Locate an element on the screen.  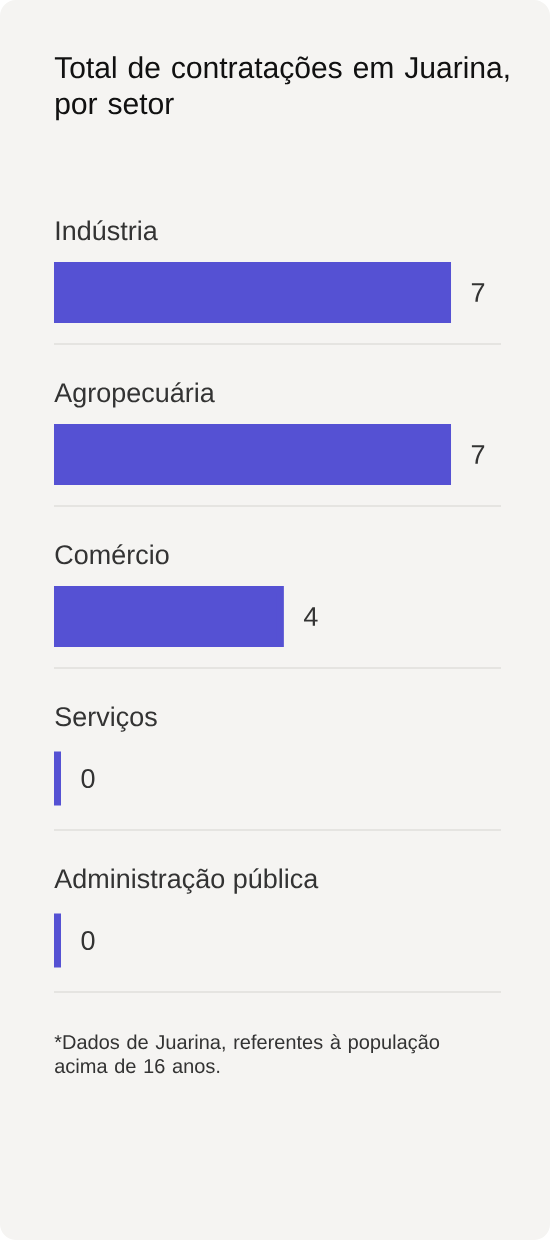
y-tick-label: Serviços is located at coordinates (106, 719).